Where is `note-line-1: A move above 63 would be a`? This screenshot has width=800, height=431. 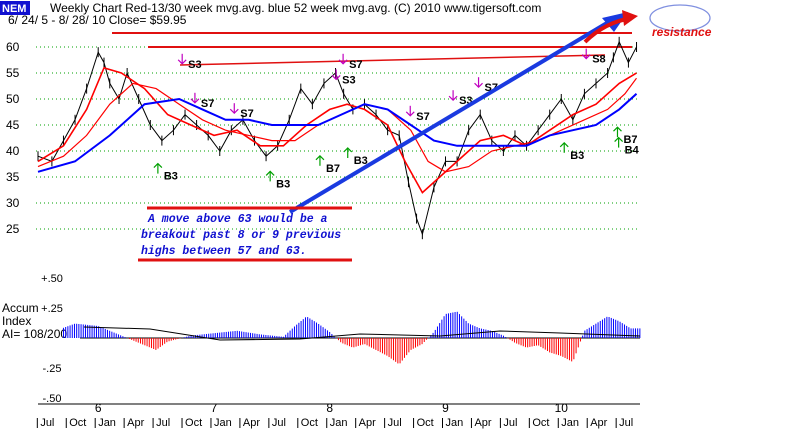
note-line-1: A move above 63 would be a is located at coordinates (237, 219).